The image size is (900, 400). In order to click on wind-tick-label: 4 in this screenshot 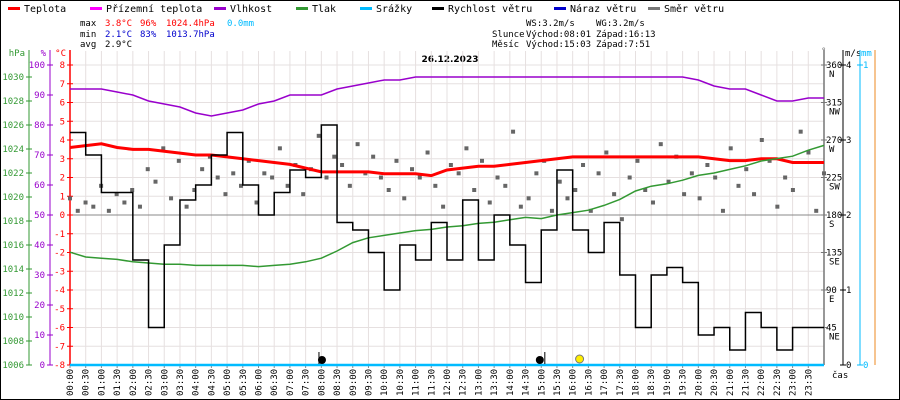, I will do `click(848, 66)`.